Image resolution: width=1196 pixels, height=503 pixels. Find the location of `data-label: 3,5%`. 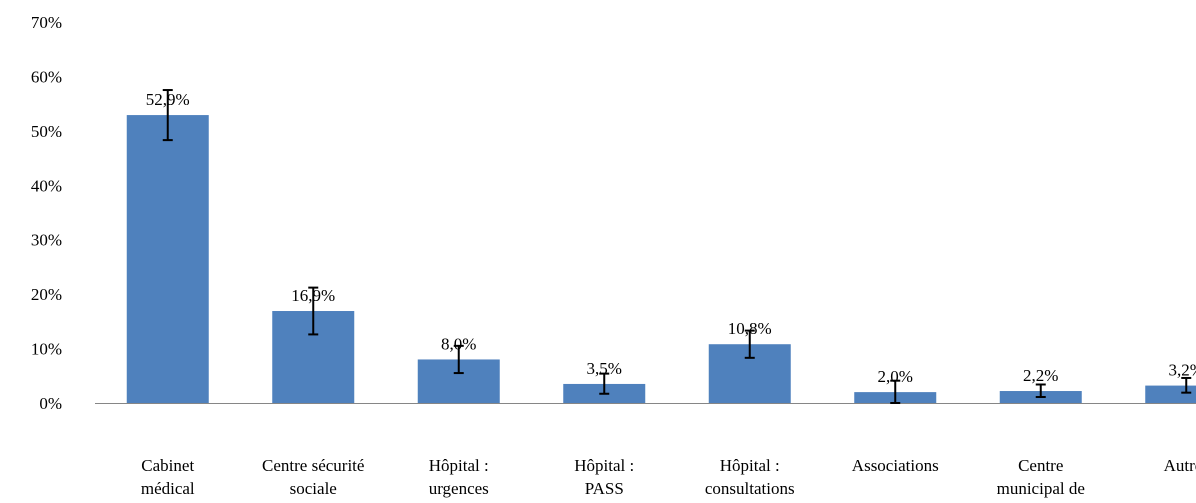

data-label: 3,5% is located at coordinates (604, 368).